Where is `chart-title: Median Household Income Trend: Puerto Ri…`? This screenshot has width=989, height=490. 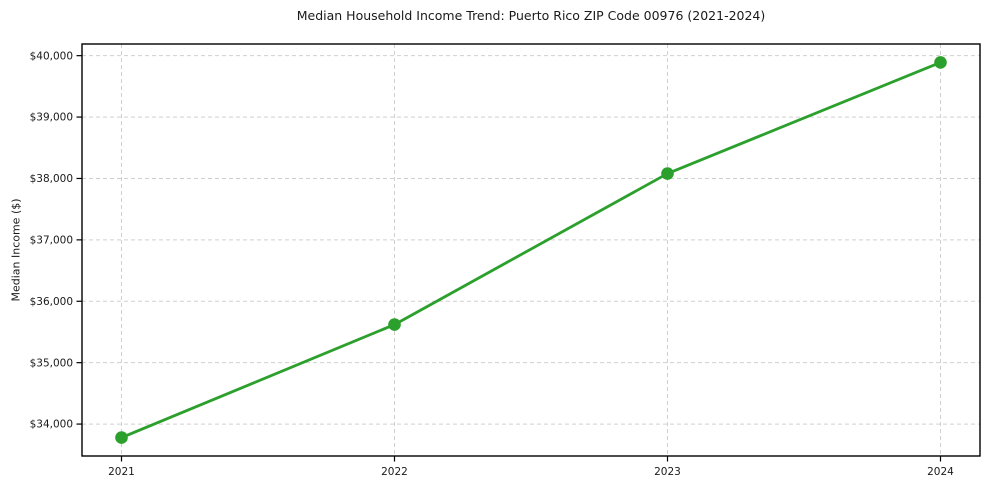 chart-title: Median Household Income Trend: Puerto Ri… is located at coordinates (531, 15).